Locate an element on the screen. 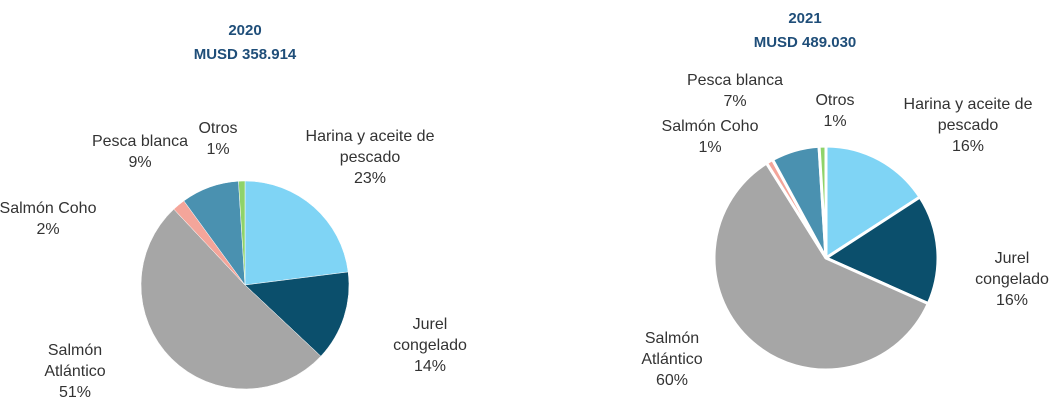 Image resolution: width=1060 pixels, height=410 pixels. slice-percent: 60% is located at coordinates (672, 380).